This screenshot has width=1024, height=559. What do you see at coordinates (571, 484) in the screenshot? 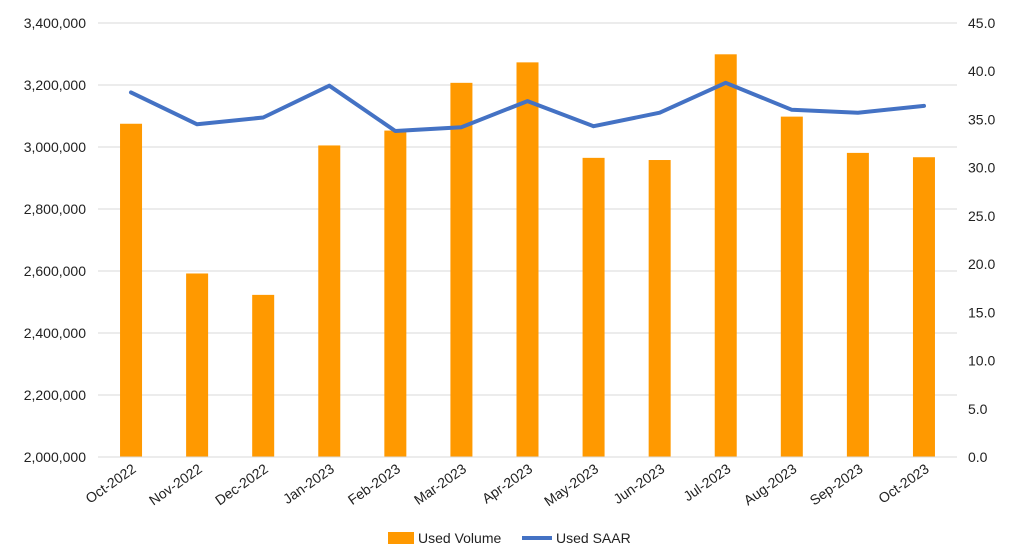
I see `x-tick-label: May-2023` at bounding box center [571, 484].